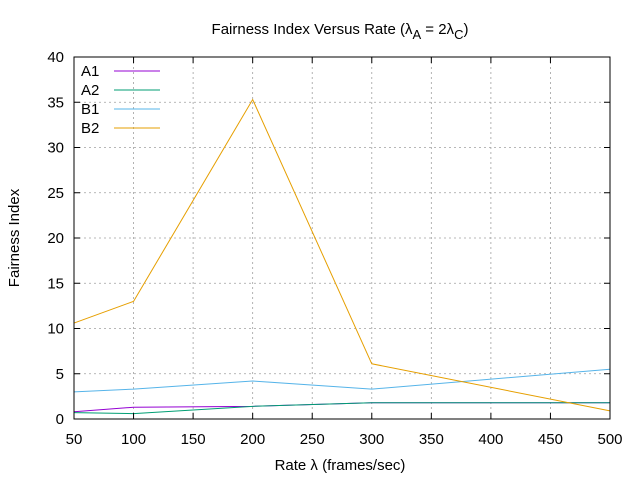 The image size is (640, 480). What do you see at coordinates (341, 408) in the screenshot?
I see `series-line-a2` at bounding box center [341, 408].